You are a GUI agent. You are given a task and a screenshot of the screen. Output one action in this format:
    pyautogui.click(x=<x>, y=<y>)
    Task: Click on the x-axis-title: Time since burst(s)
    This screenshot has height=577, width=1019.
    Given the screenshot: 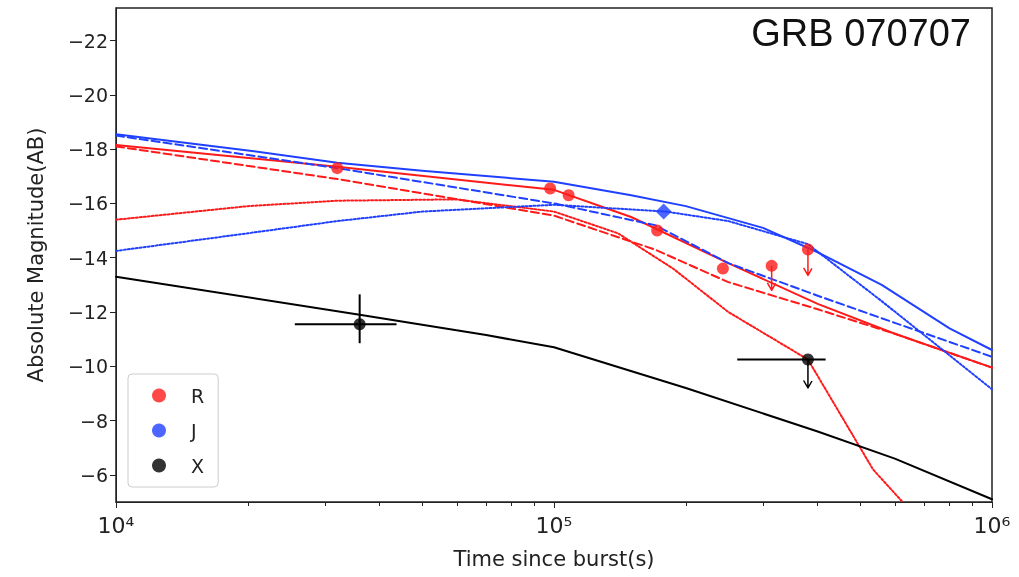 What is the action you would take?
    pyautogui.click(x=553, y=558)
    